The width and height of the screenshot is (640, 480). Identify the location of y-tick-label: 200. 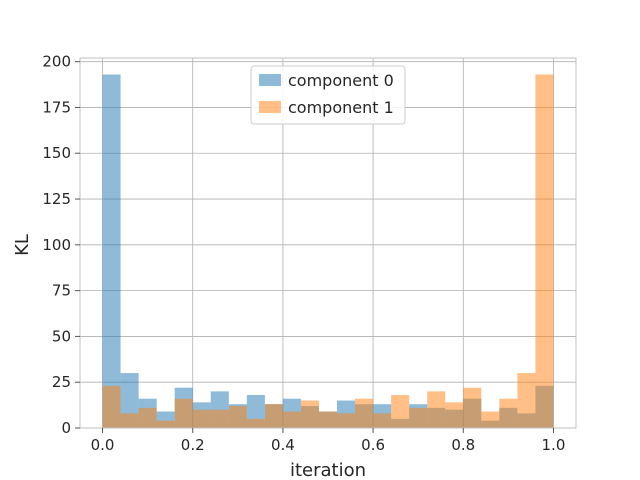
(56, 62).